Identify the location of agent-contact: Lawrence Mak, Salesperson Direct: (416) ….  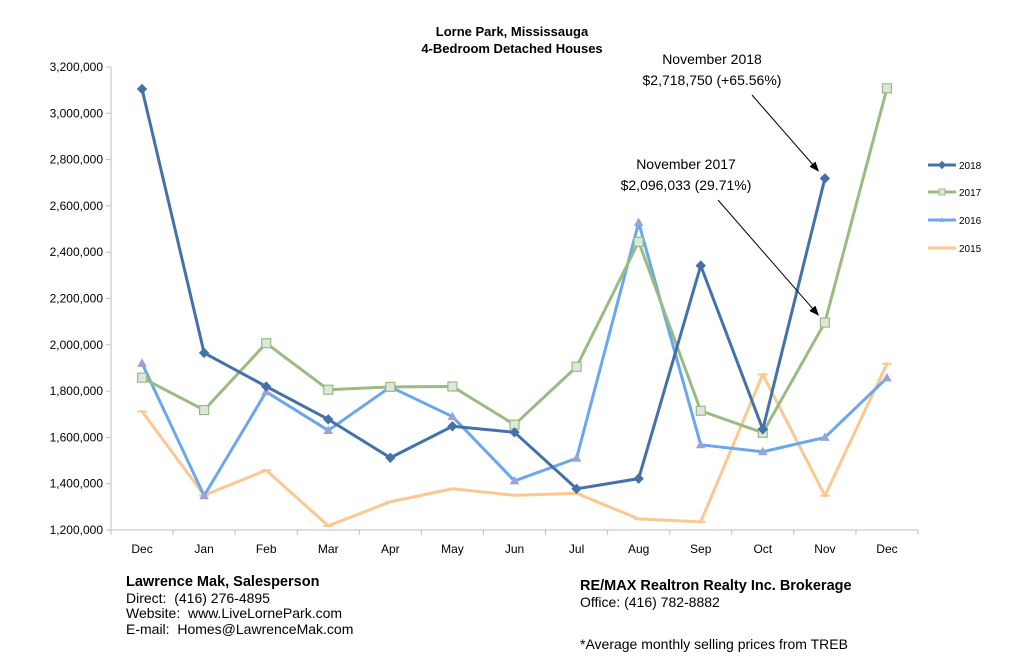
(240, 605).